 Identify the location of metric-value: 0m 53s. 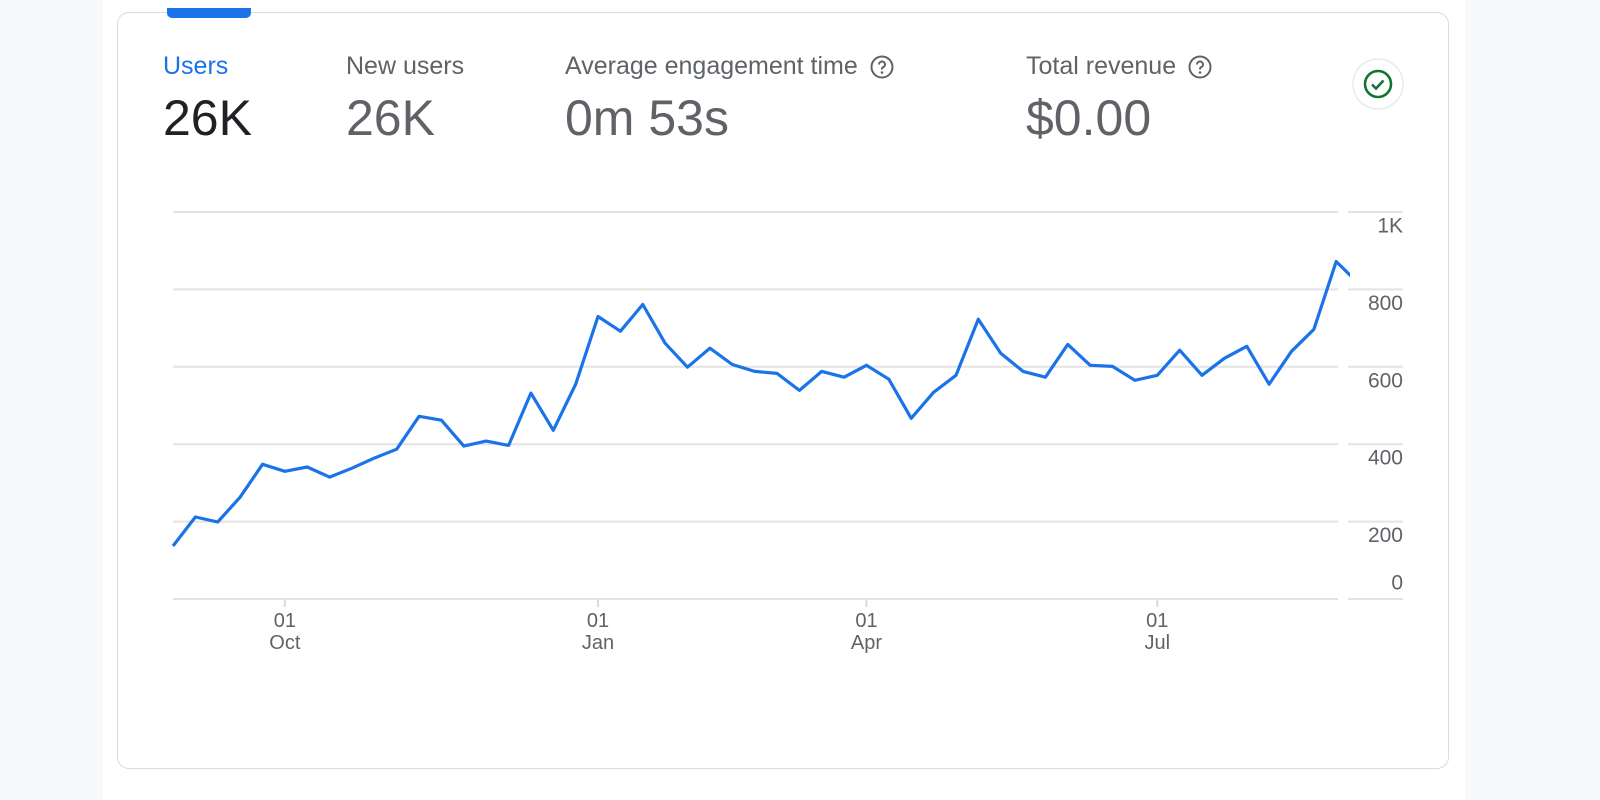
(647, 118).